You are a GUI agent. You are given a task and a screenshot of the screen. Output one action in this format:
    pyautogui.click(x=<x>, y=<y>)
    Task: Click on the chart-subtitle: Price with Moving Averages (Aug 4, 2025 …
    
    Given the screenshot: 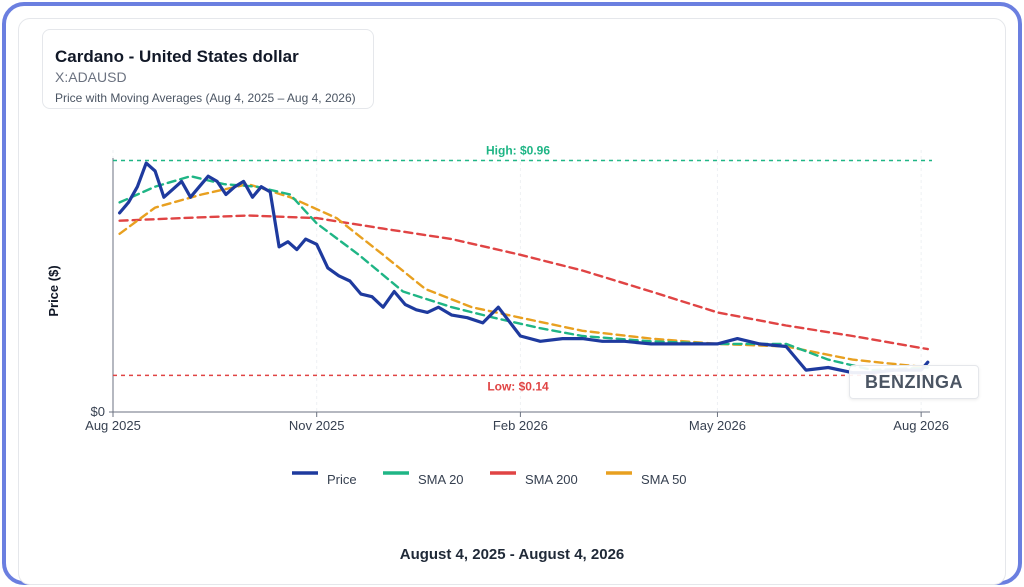 What is the action you would take?
    pyautogui.click(x=205, y=98)
    